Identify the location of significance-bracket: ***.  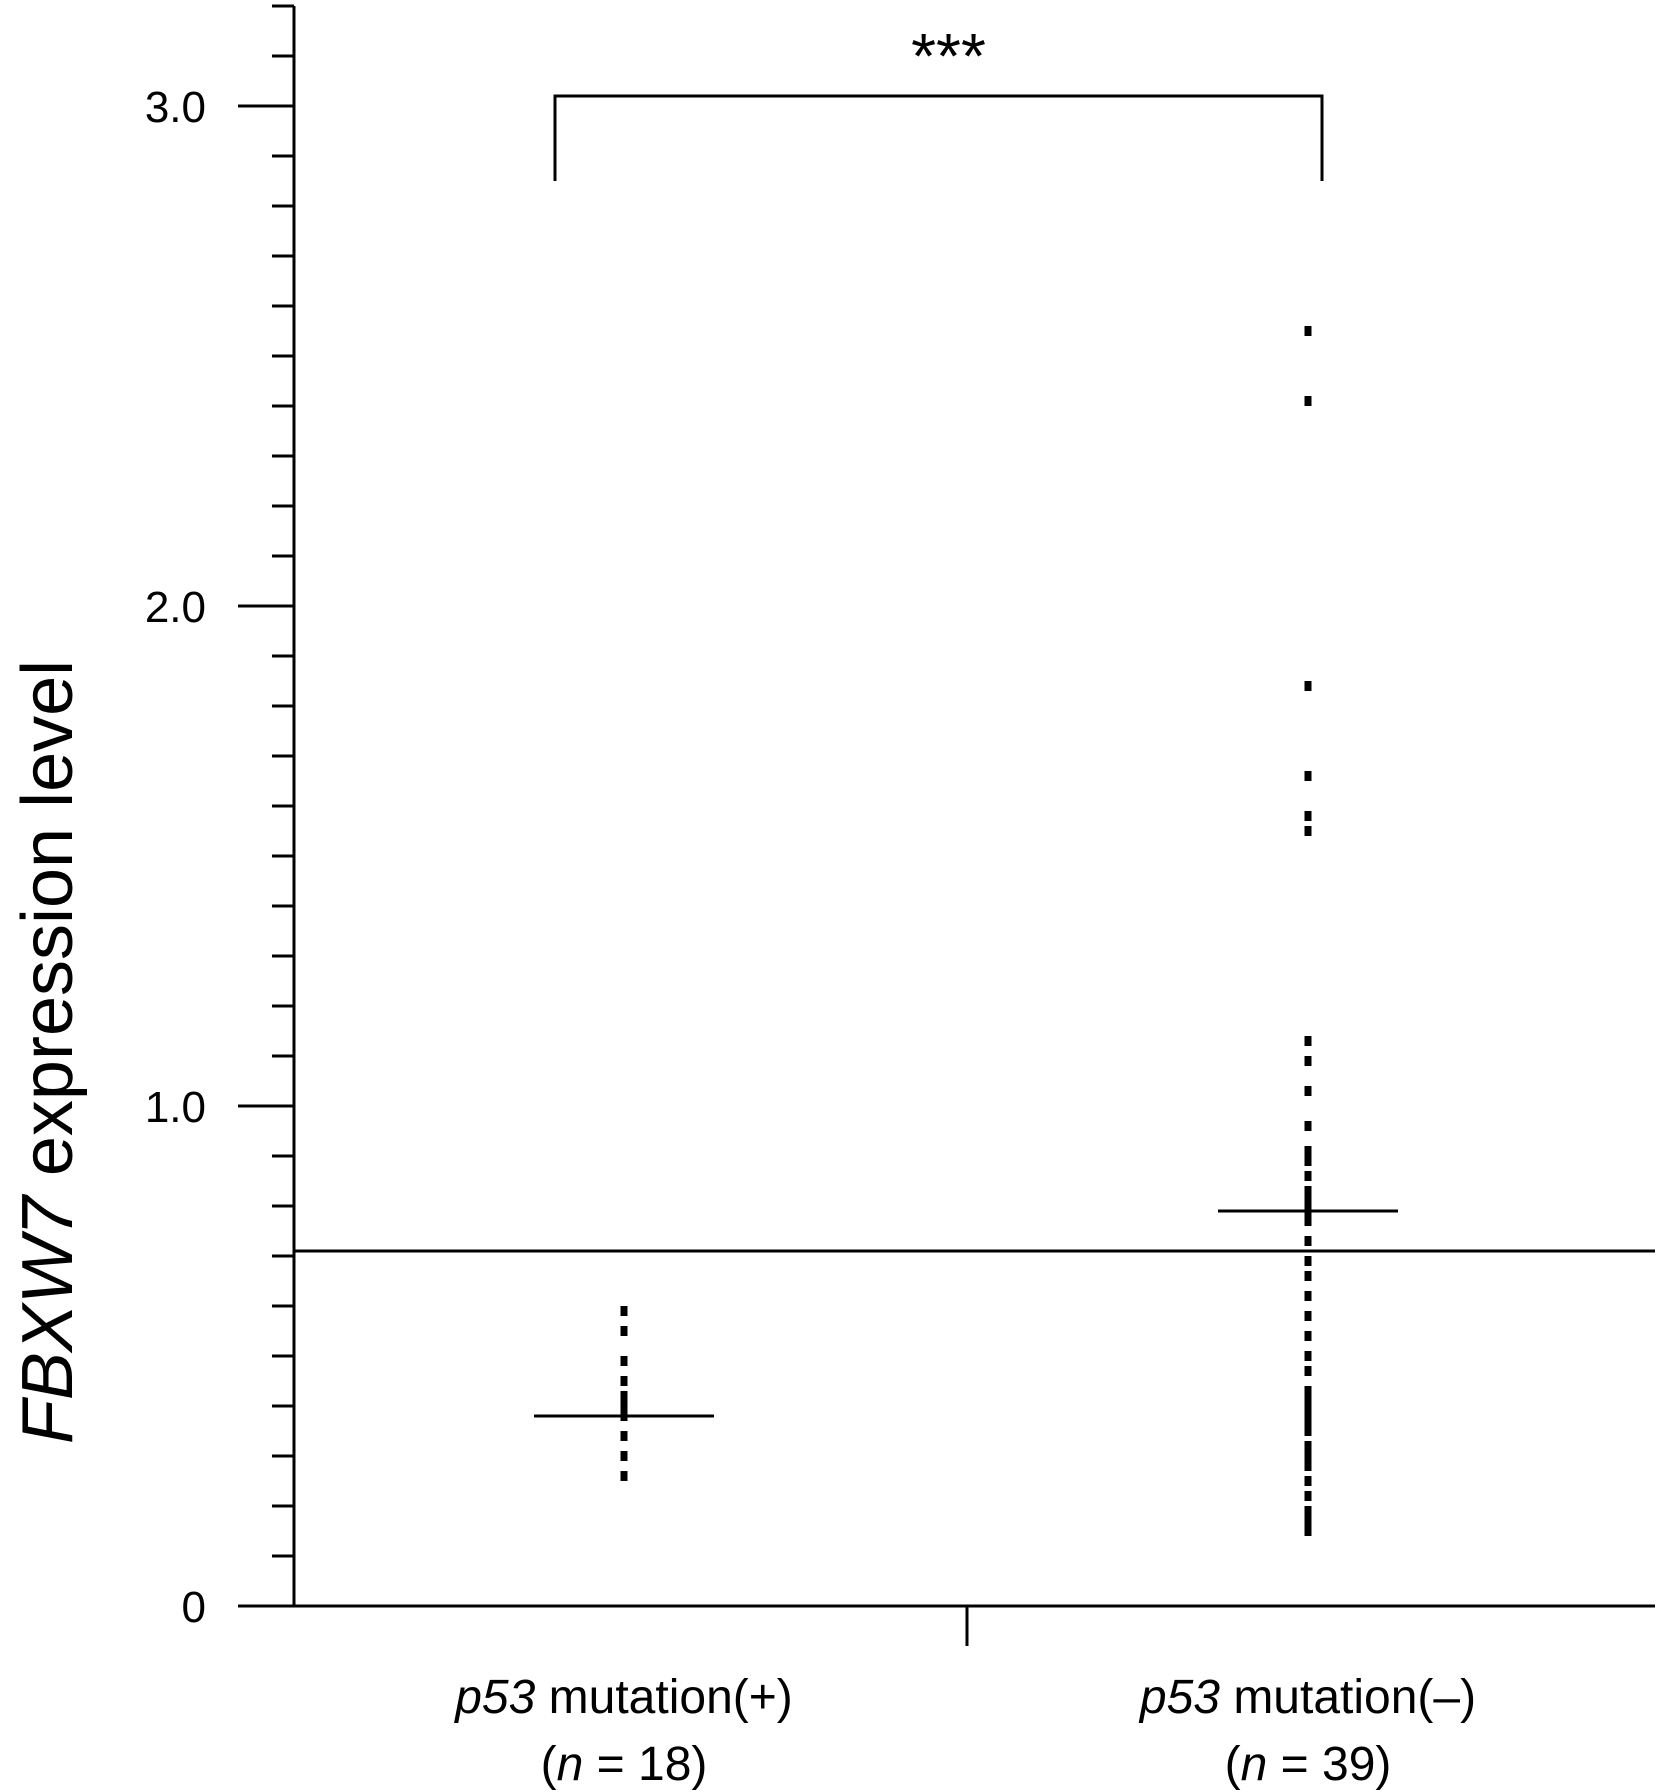
(938, 100).